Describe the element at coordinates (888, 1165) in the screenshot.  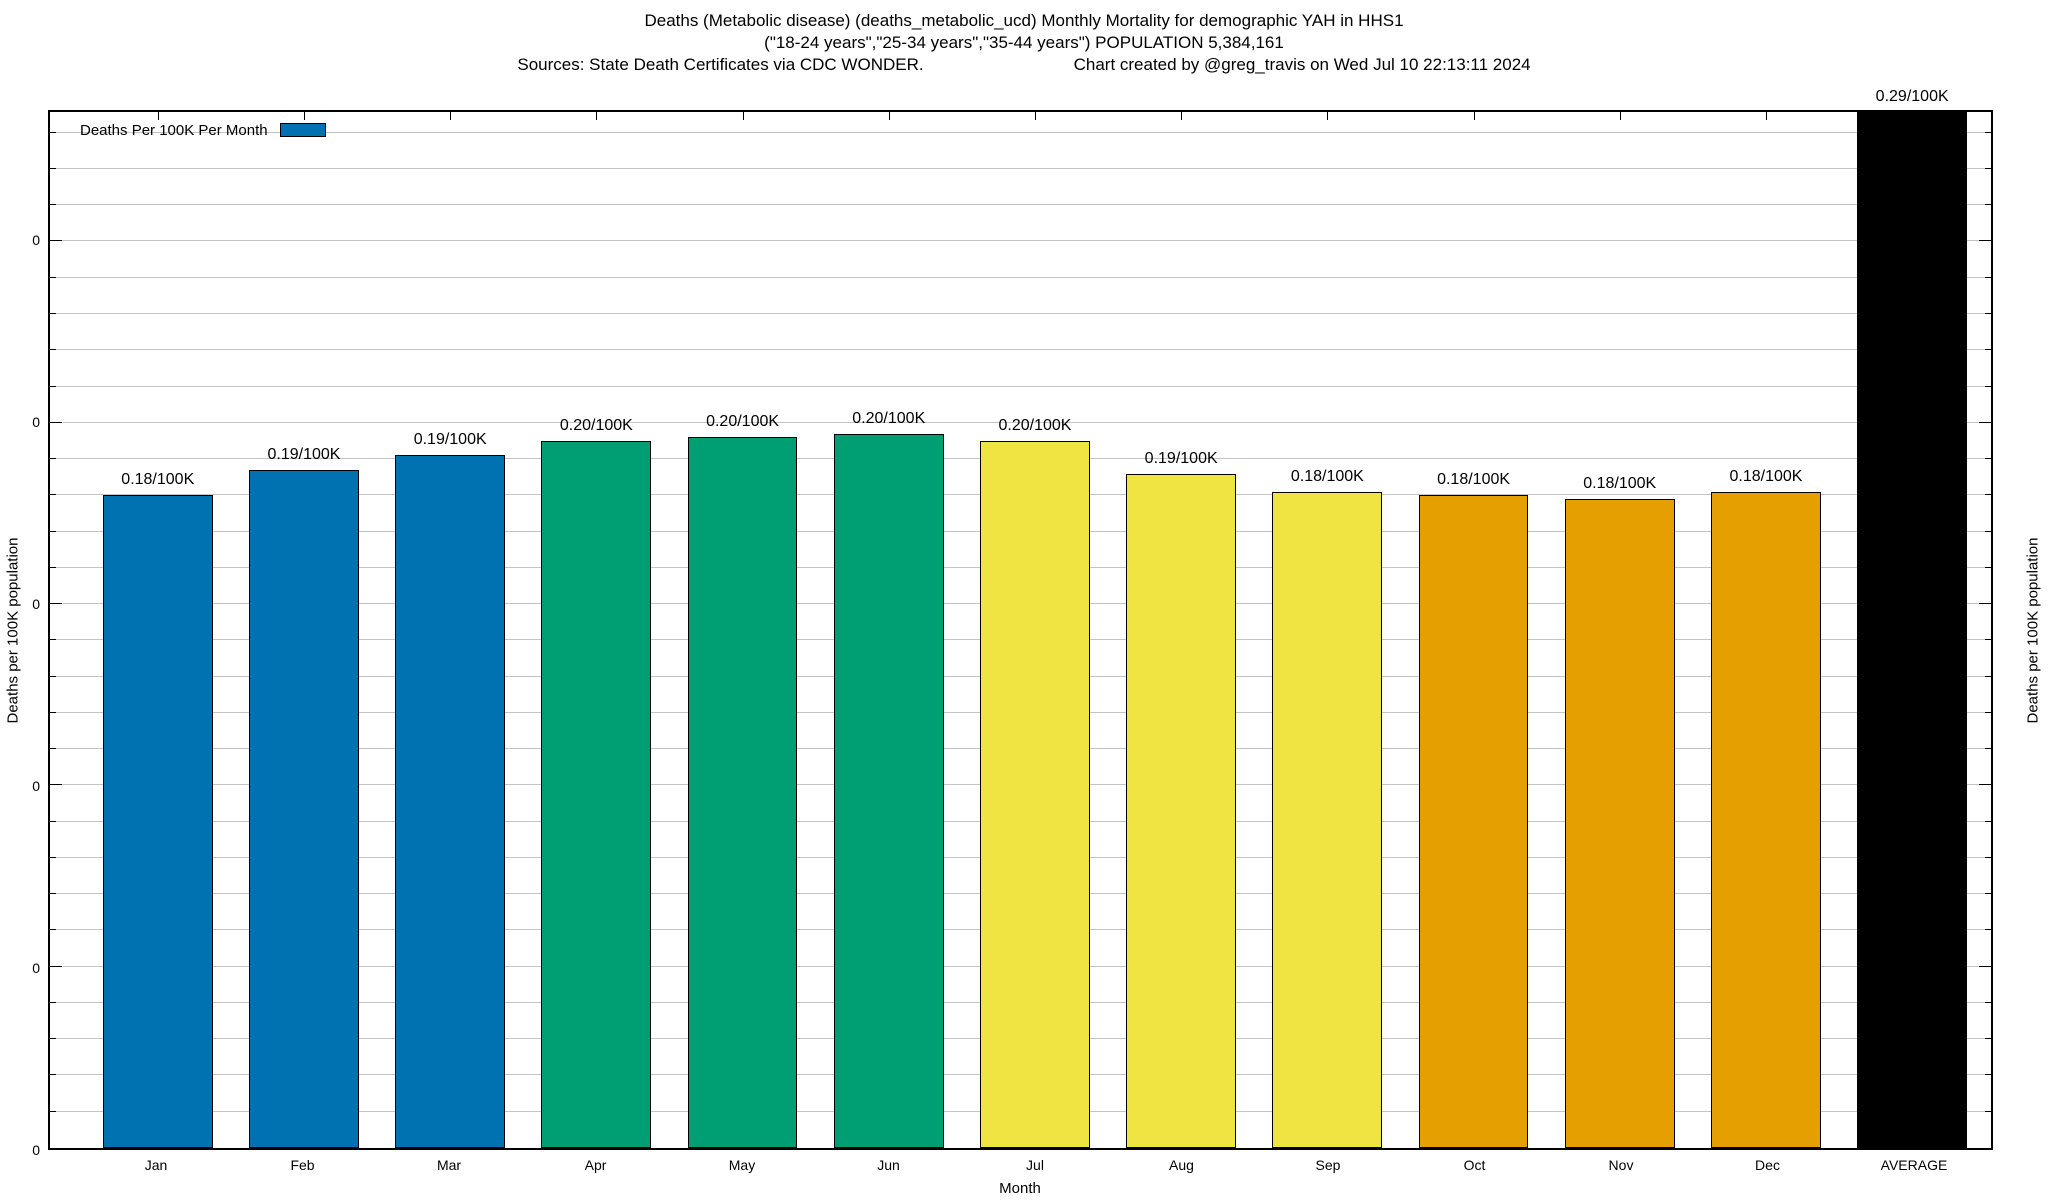
I see `x-tick-label-jun: Jun` at that location.